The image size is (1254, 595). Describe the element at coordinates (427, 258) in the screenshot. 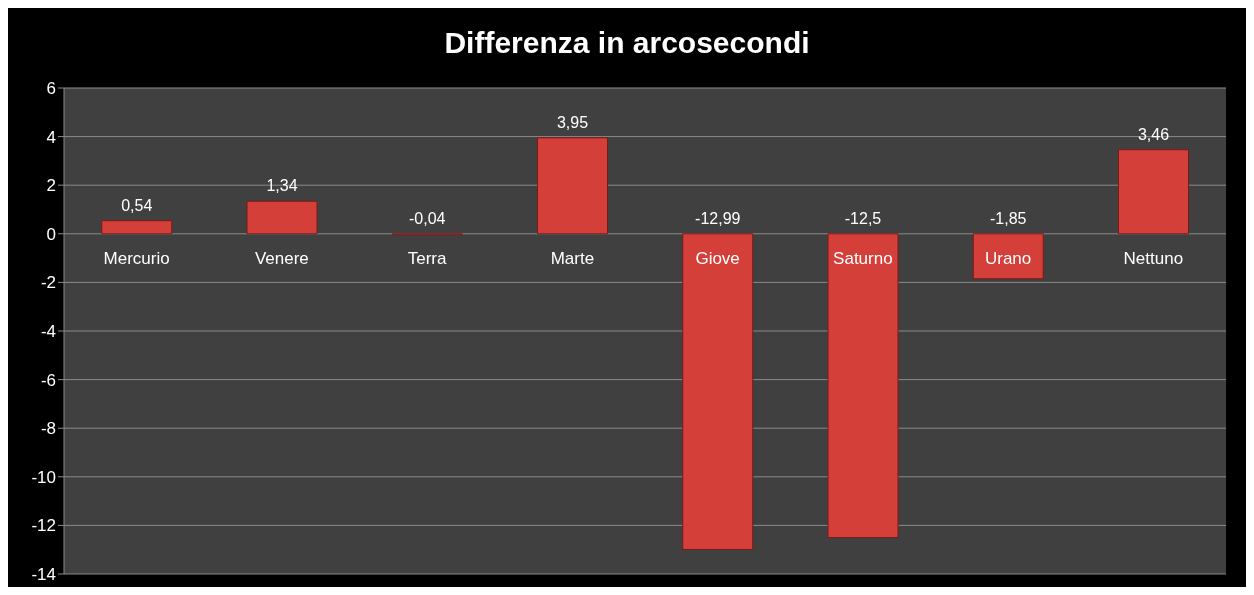

I see `x-tick-label: Terra` at that location.